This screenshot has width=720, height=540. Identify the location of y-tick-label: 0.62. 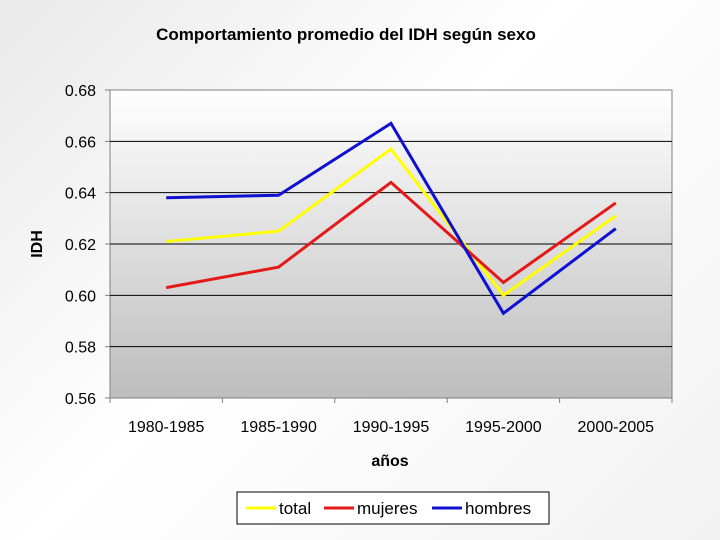
(80, 245).